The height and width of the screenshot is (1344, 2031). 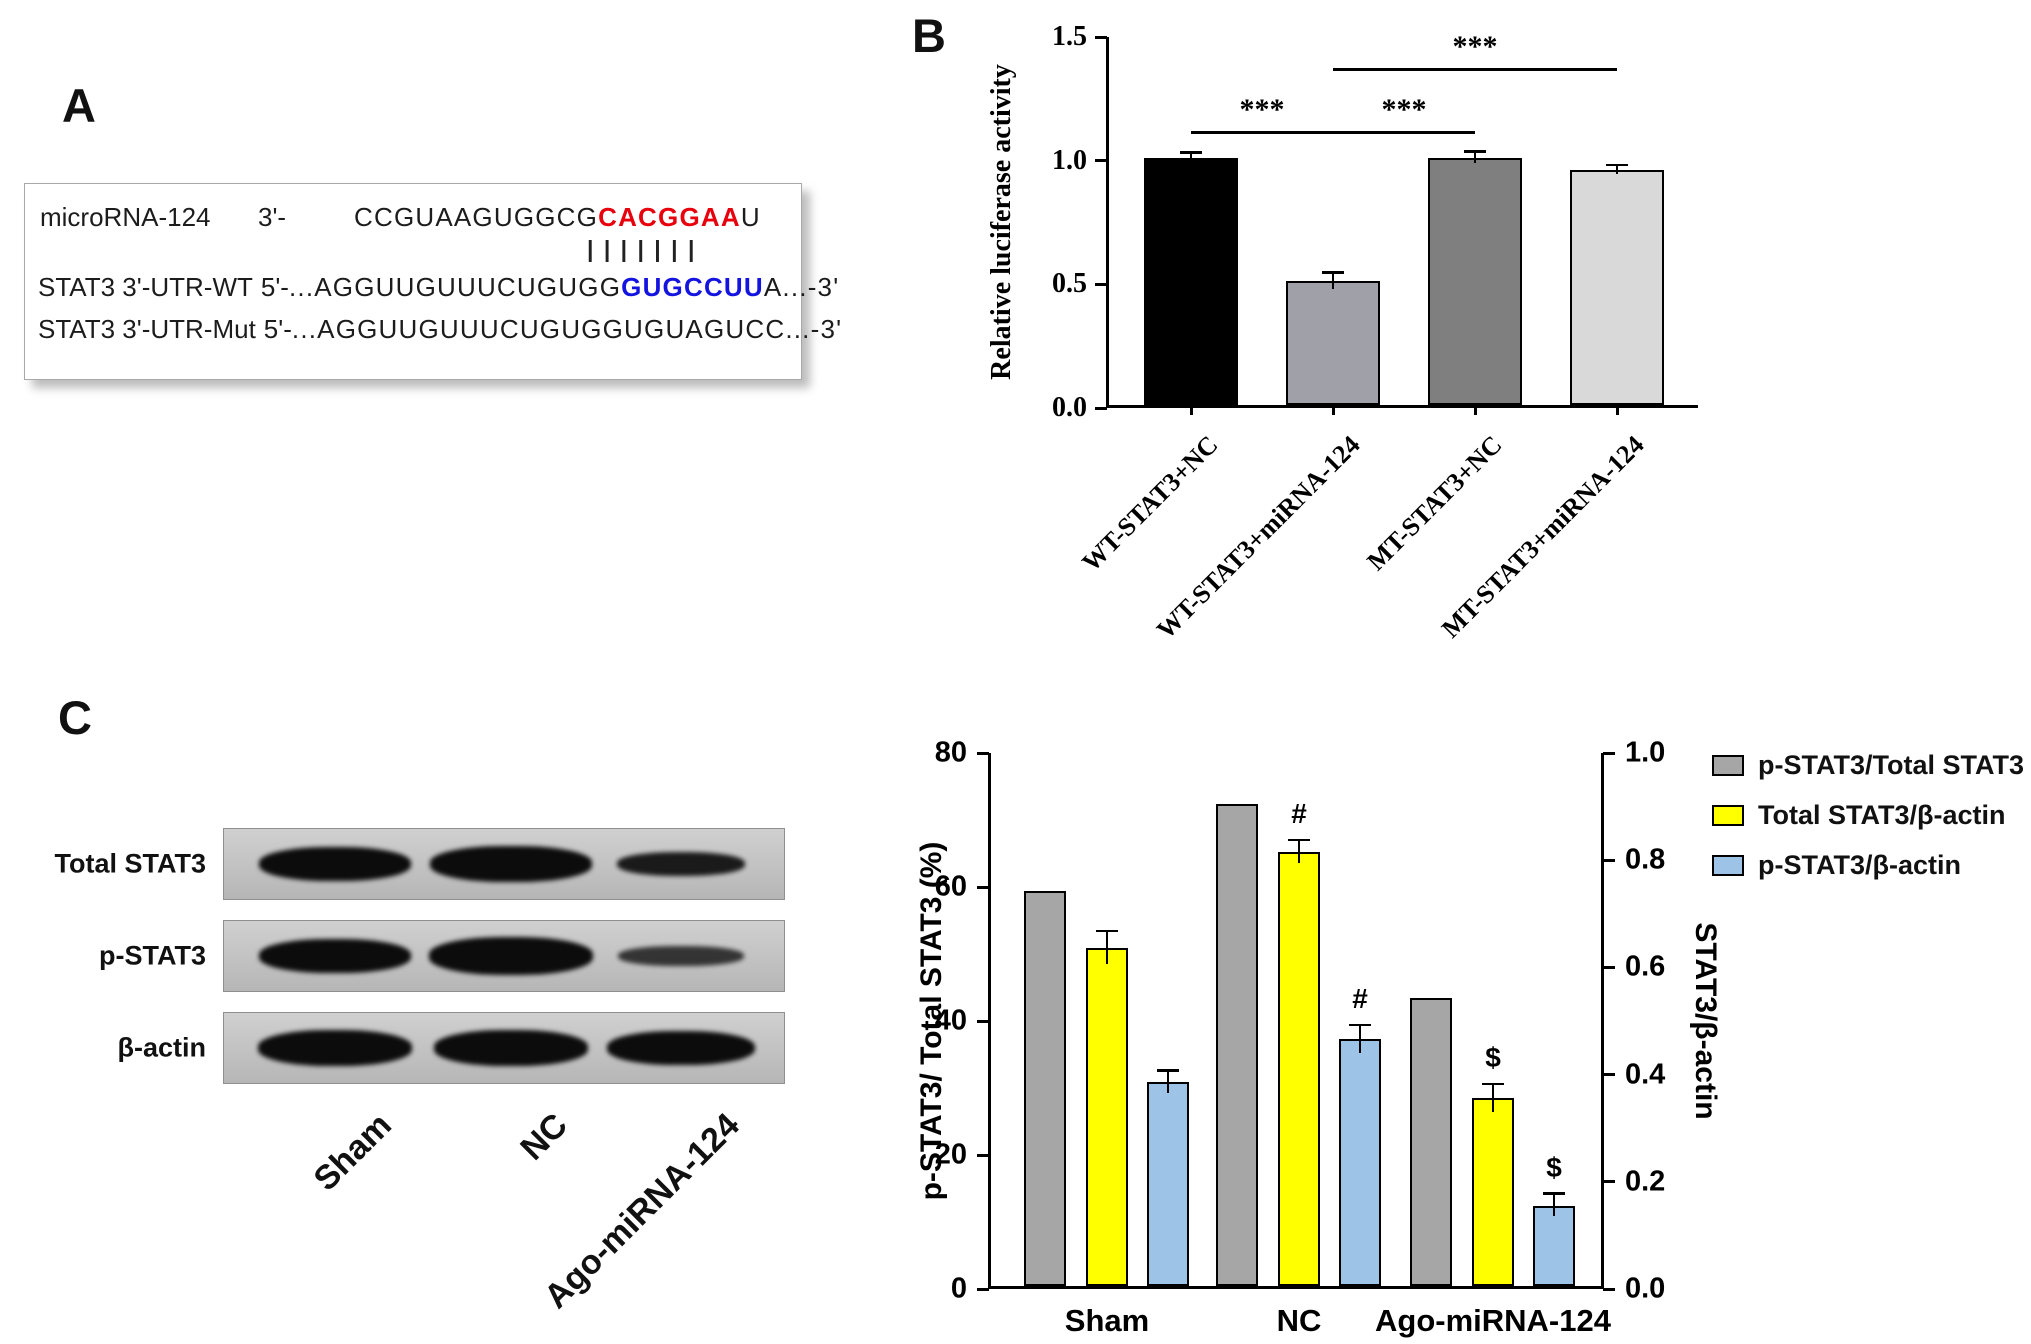 What do you see at coordinates (1617, 287) in the screenshot?
I see `bar-MT-STAT3+miRNA-124` at bounding box center [1617, 287].